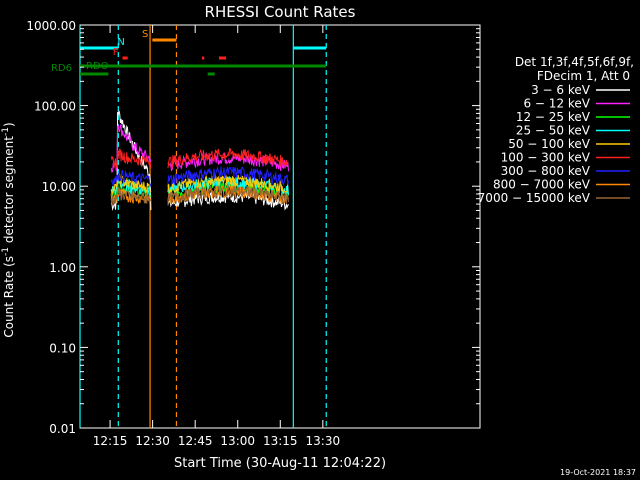 The height and width of the screenshot is (480, 640). Describe the element at coordinates (546, 158) in the screenshot. I see `legend-item-label: 100 − 300 keV` at that location.